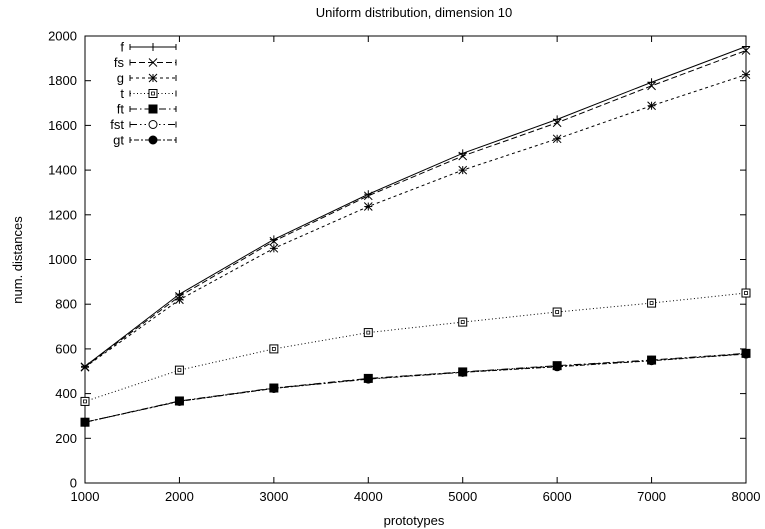  I want to click on legend-label: fst, so click(117, 124).